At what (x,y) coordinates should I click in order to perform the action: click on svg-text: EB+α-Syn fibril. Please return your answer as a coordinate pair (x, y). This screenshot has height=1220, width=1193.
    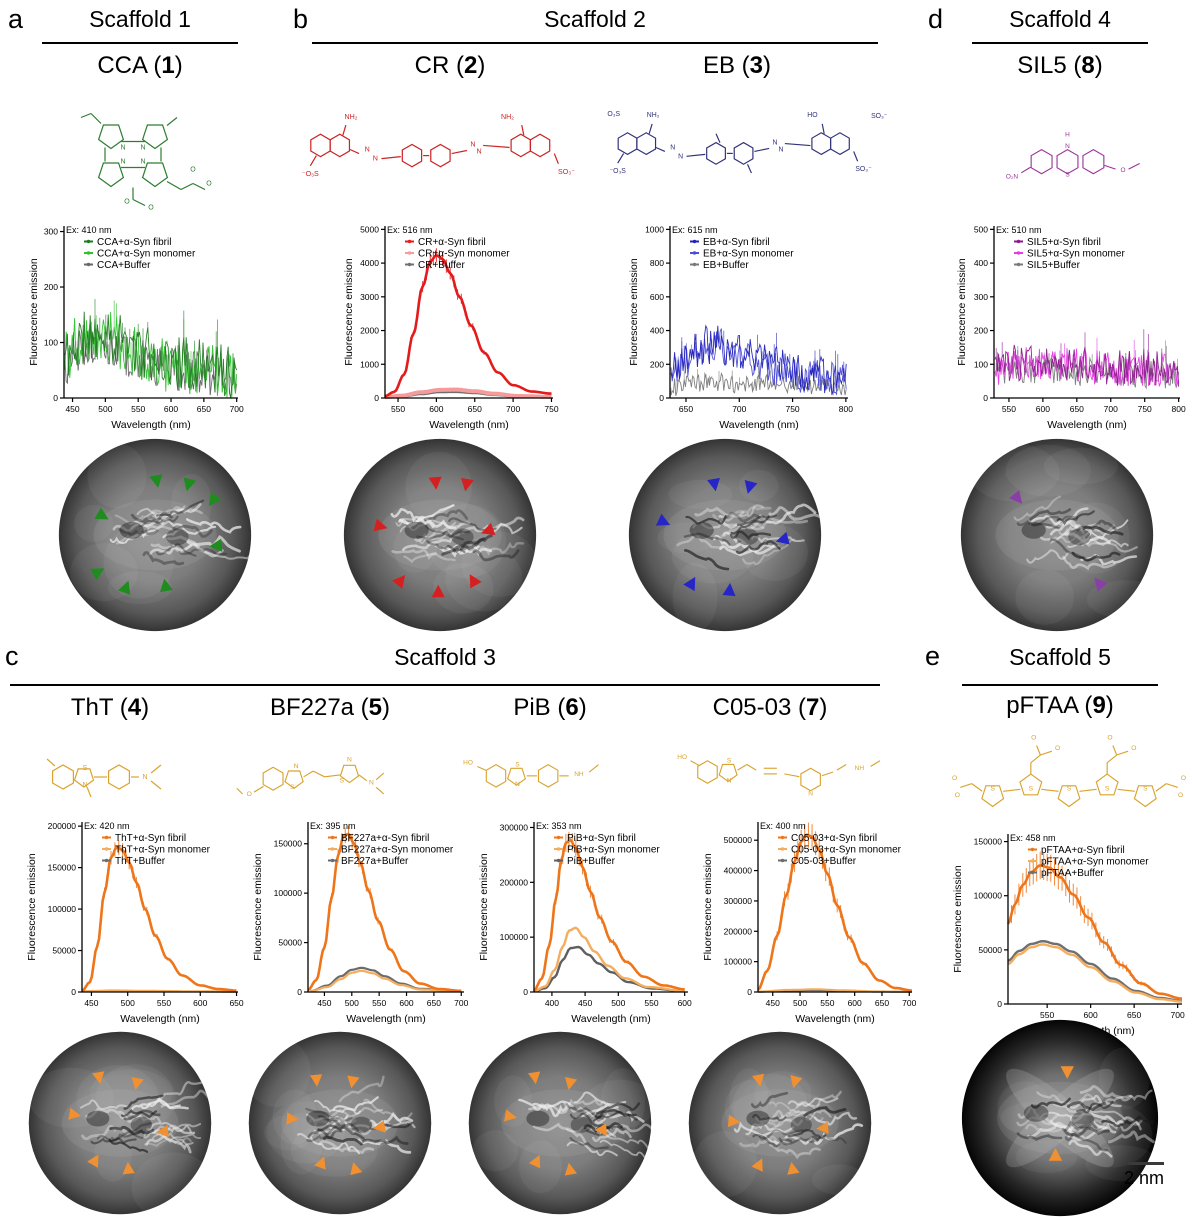
    Looking at the image, I should click on (736, 242).